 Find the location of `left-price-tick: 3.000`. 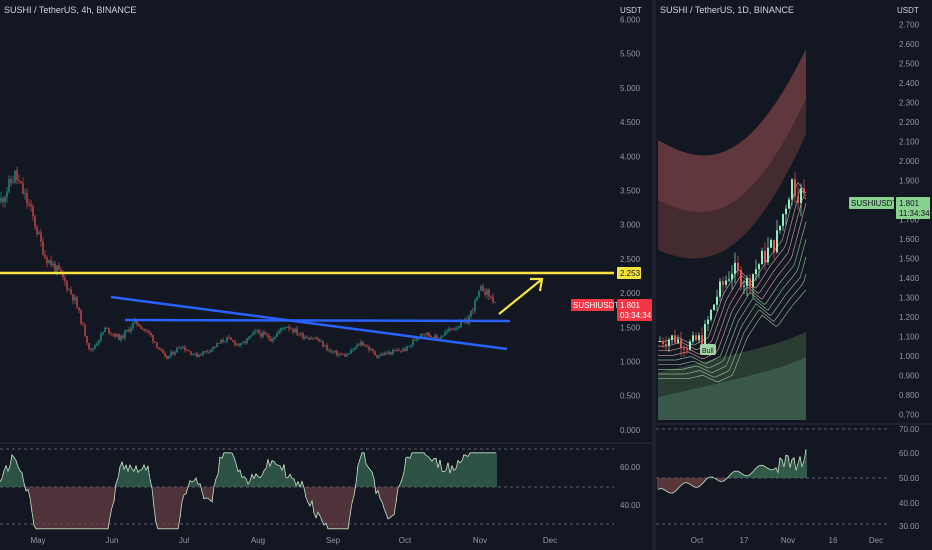

left-price-tick: 3.000 is located at coordinates (630, 225).